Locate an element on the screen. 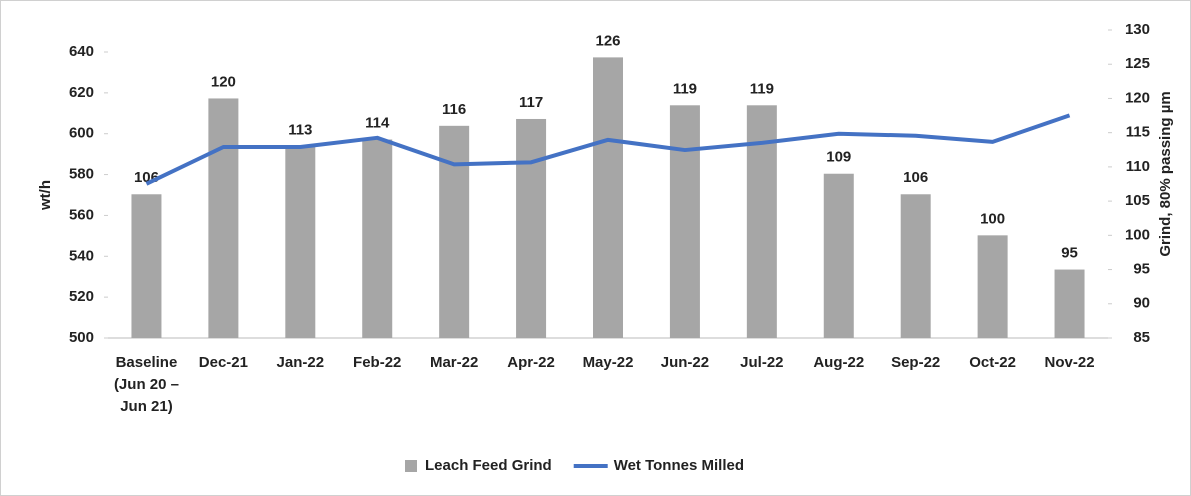 Image resolution: width=1191 pixels, height=496 pixels. x-tick-label: Jun-22 is located at coordinates (685, 362).